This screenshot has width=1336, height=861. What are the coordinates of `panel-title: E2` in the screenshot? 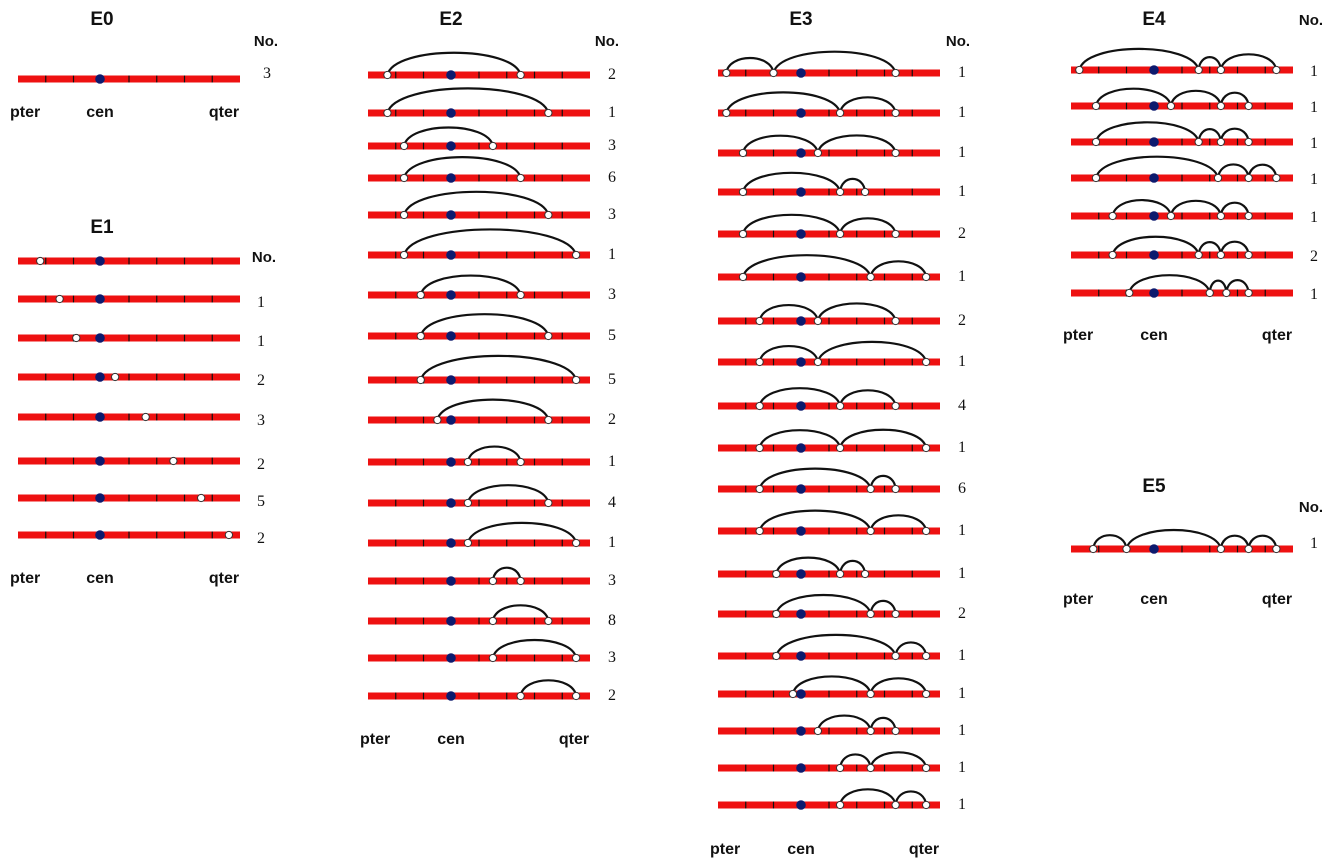 It's located at (450, 19).